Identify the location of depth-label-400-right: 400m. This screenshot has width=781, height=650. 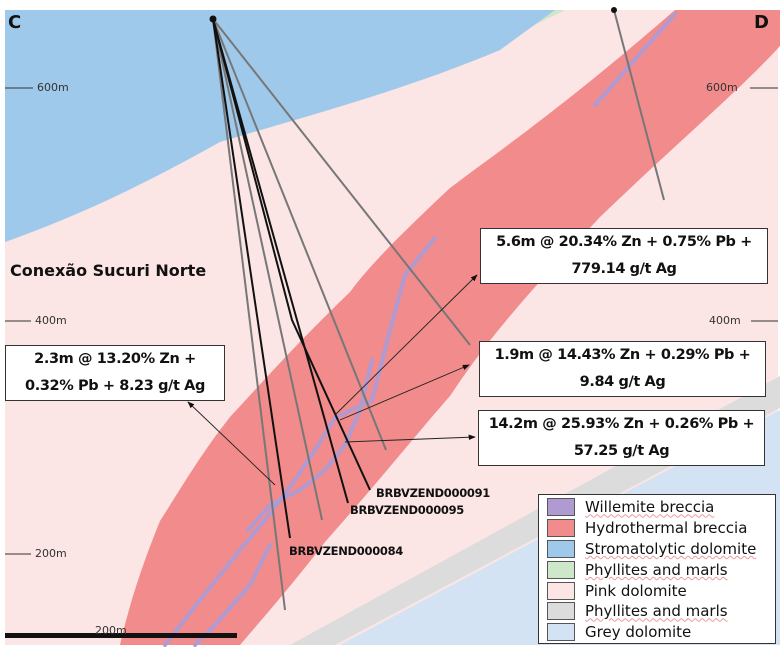
(725, 320).